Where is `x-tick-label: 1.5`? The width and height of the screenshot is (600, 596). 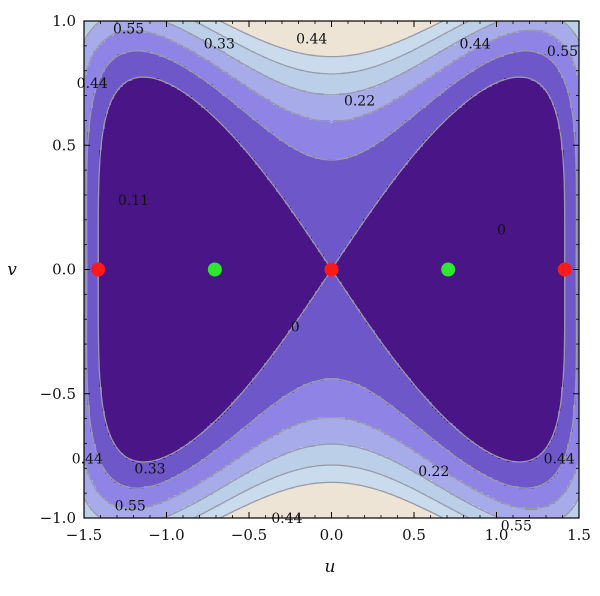
x-tick-label: 1.5 is located at coordinates (579, 535).